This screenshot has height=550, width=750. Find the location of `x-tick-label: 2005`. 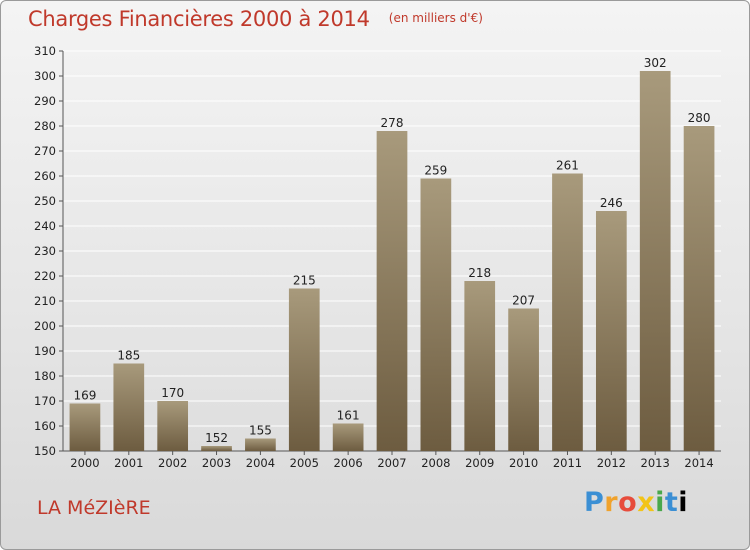

x-tick-label: 2005 is located at coordinates (304, 463).